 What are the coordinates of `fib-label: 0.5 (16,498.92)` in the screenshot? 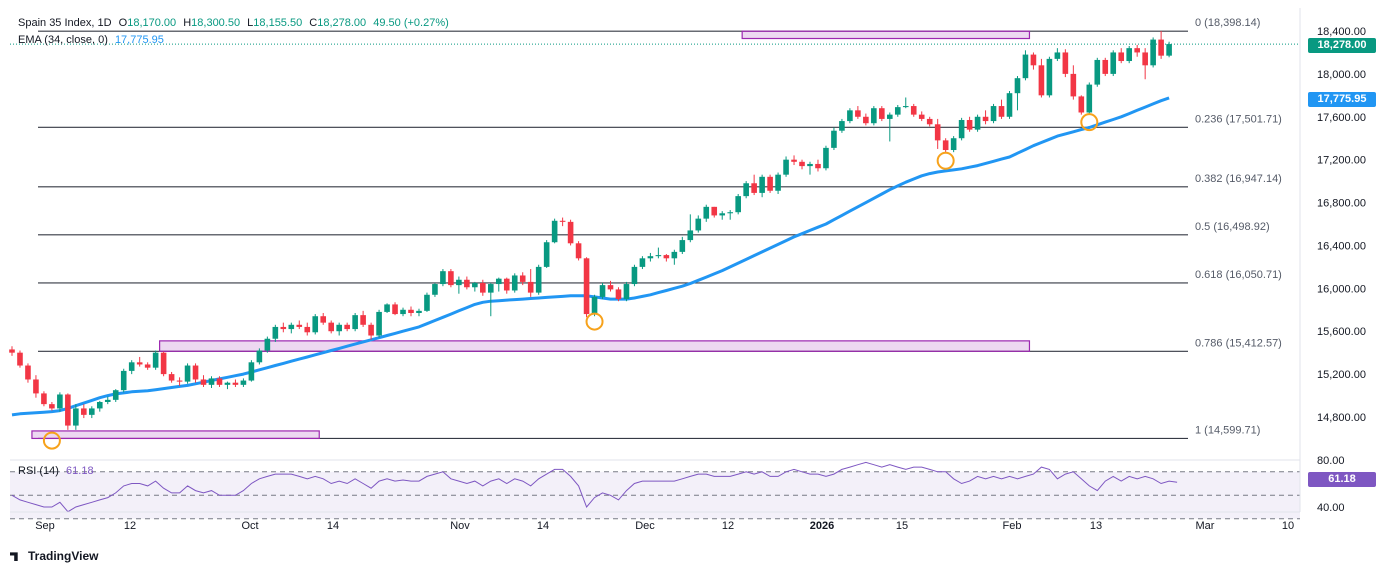 It's located at (1232, 227).